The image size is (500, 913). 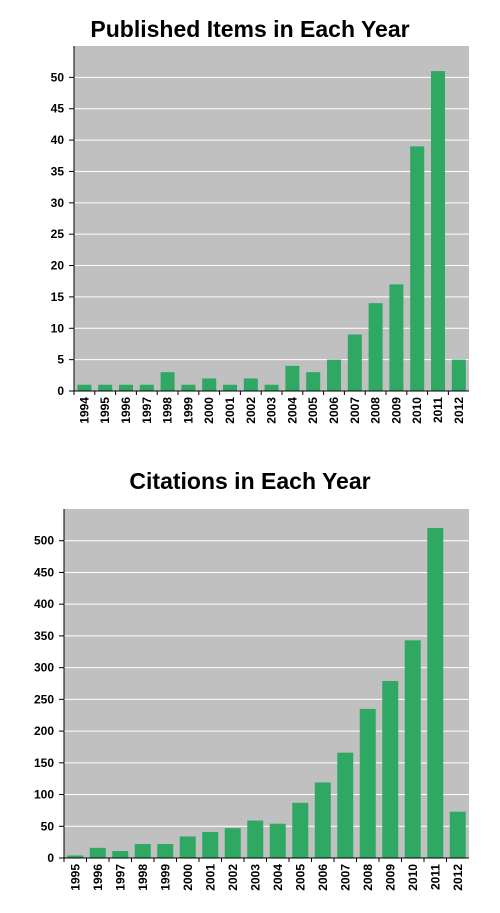 I want to click on chart-title-citations: Citations in Each Year, so click(x=250, y=481).